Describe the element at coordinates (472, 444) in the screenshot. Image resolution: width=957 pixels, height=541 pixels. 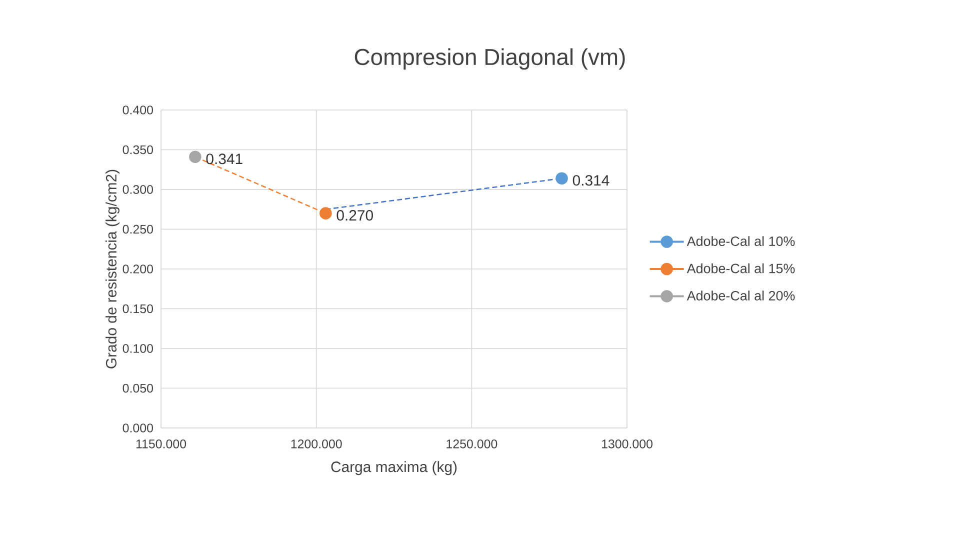
I see `x-tick-label: 1250.000` at that location.